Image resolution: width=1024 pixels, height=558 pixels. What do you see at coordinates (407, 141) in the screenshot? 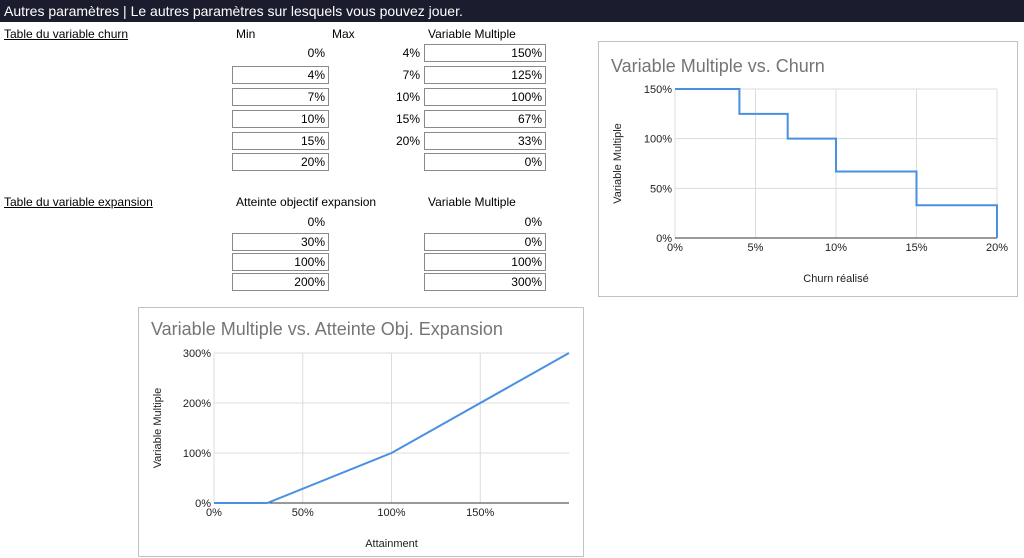
I see `churn-max-cell: 20%` at bounding box center [407, 141].